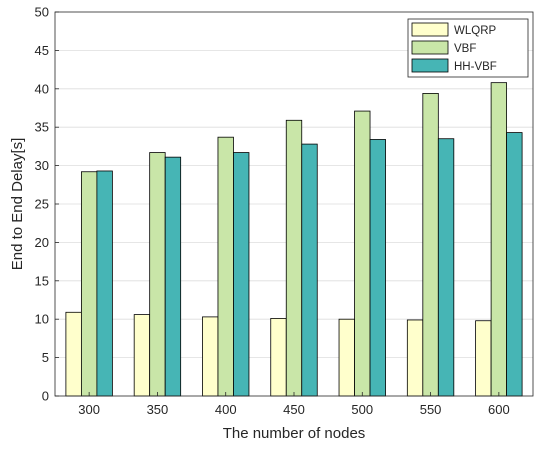 This screenshot has height=452, width=550. What do you see at coordinates (430, 47) in the screenshot?
I see `legend-swatch-vbf` at bounding box center [430, 47].